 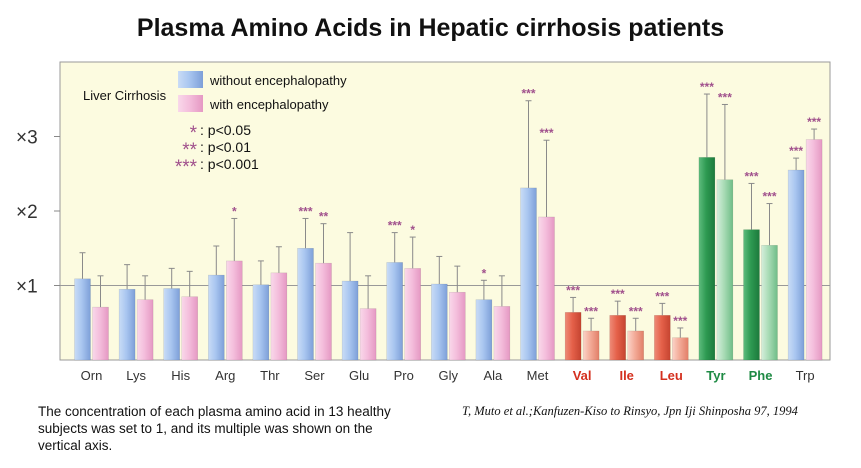 I want to click on bar-lys-without, so click(x=127, y=324).